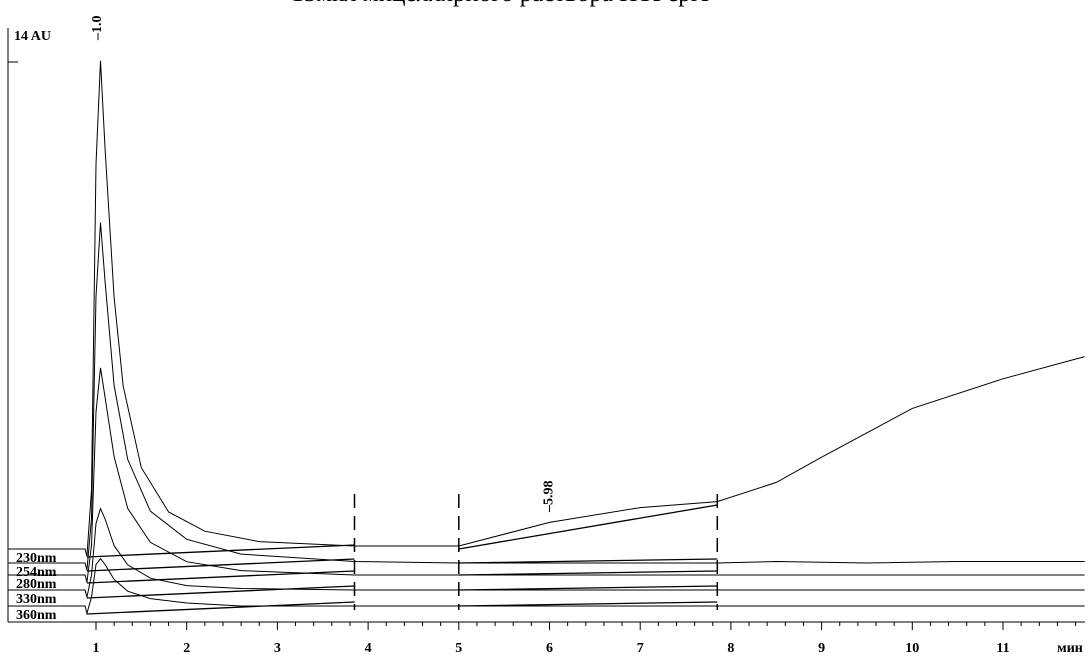  Describe the element at coordinates (277, 648) in the screenshot. I see `x-tick-label-3: 3` at that location.